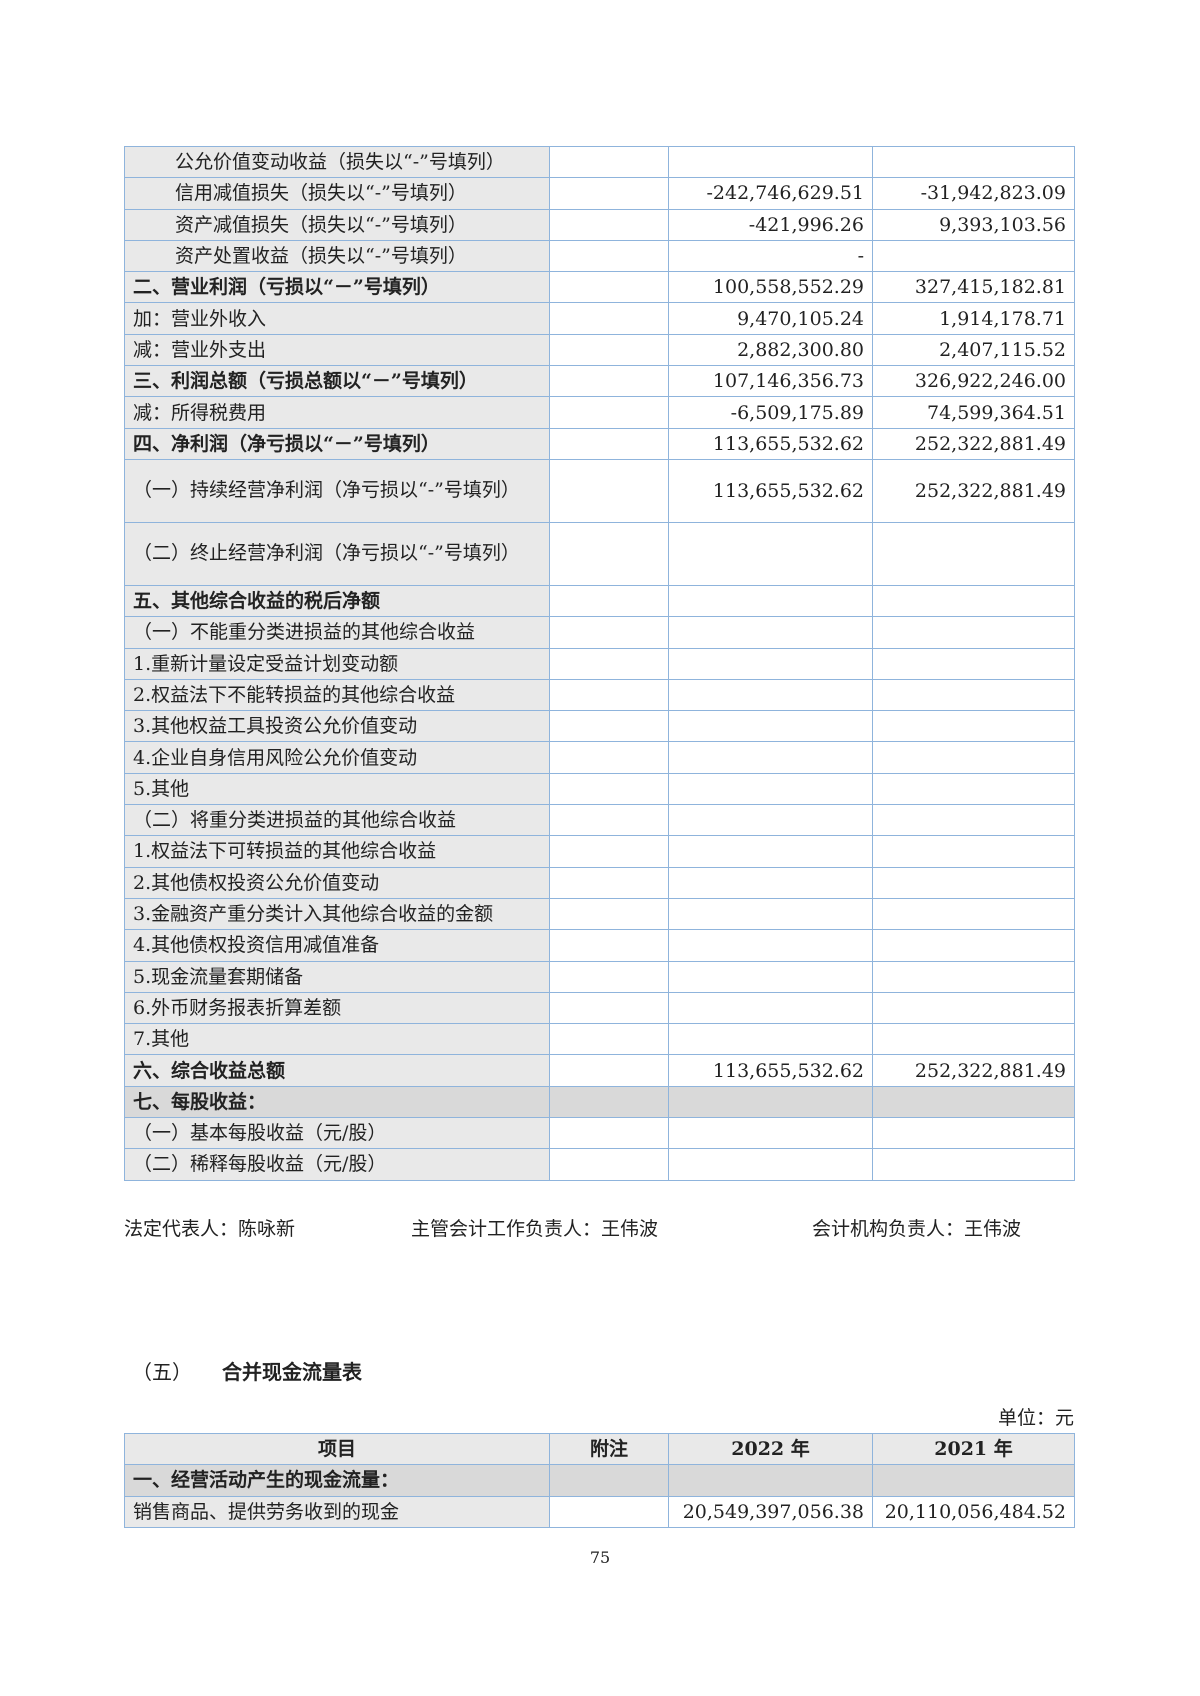 This screenshot has height=1696, width=1200. Describe the element at coordinates (162, 1372) in the screenshot. I see `section-number: （五）` at that location.